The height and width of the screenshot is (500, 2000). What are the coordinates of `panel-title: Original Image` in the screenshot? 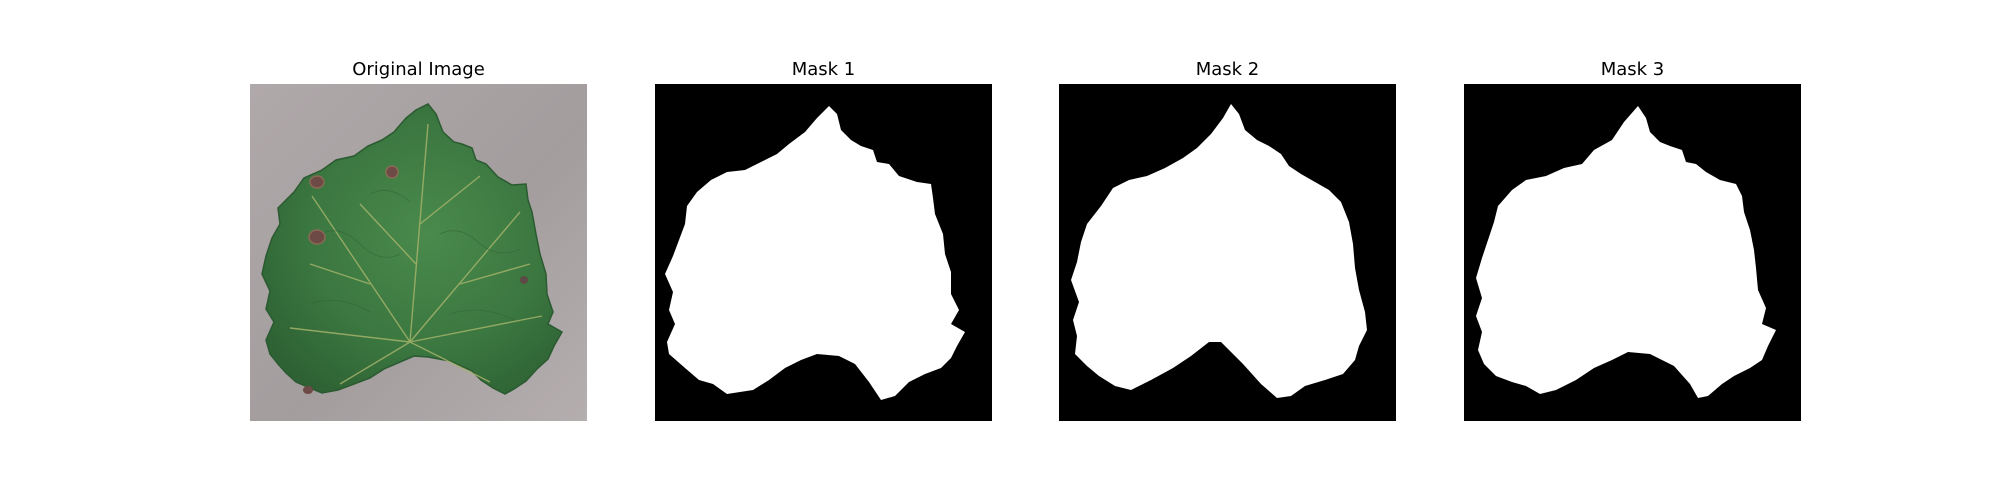 It's located at (418, 69).